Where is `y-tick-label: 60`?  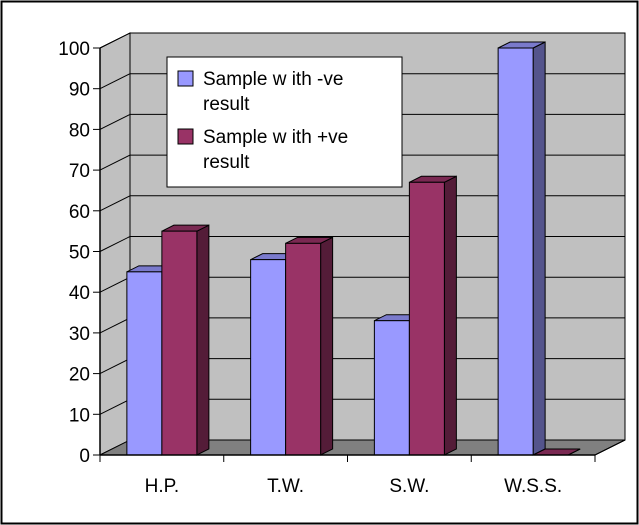
y-tick-label: 60 is located at coordinates (79, 212).